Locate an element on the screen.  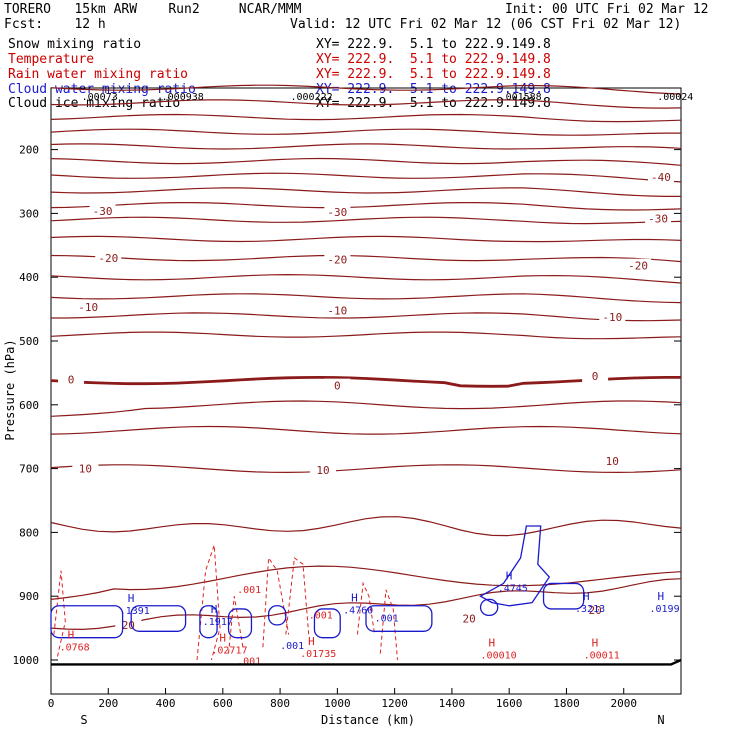
top-contour-label: .000938 is located at coordinates (183, 97).